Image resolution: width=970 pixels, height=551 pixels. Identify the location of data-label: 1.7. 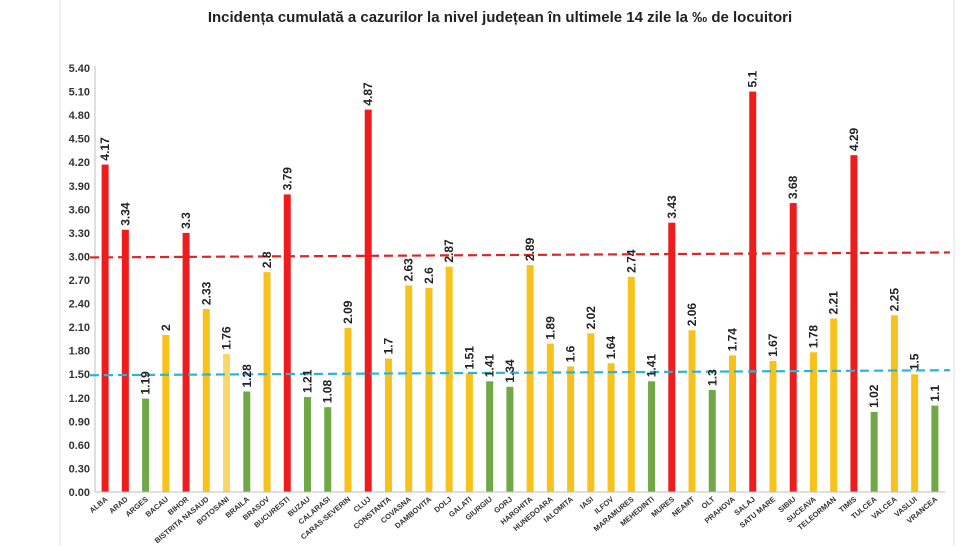
(388, 346).